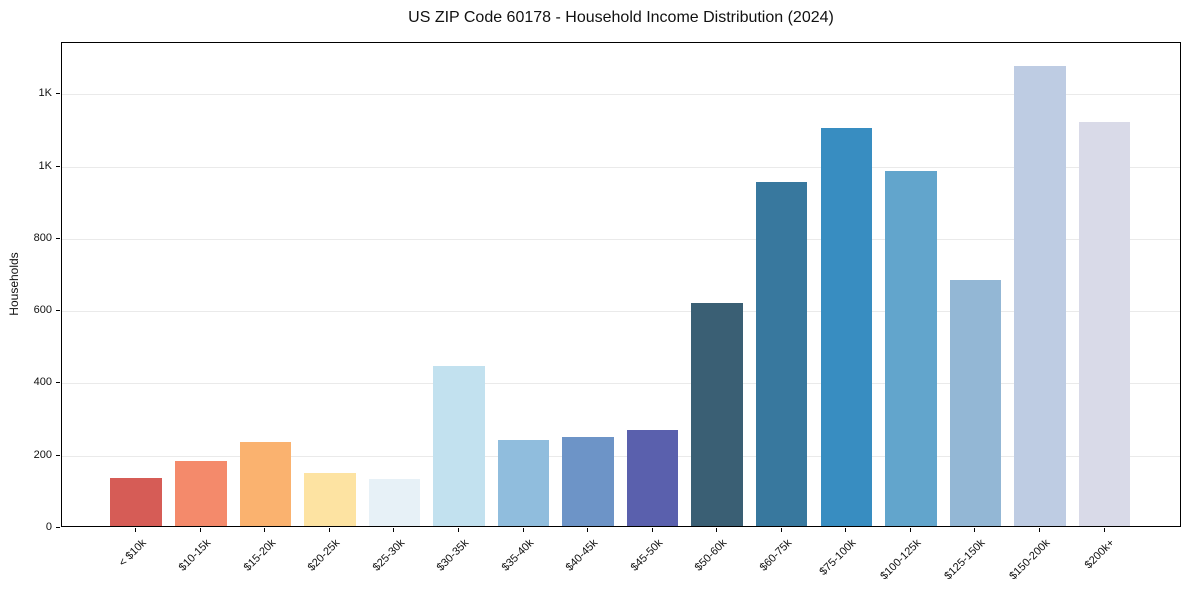  I want to click on x-tick-label: $35-40k, so click(518, 555).